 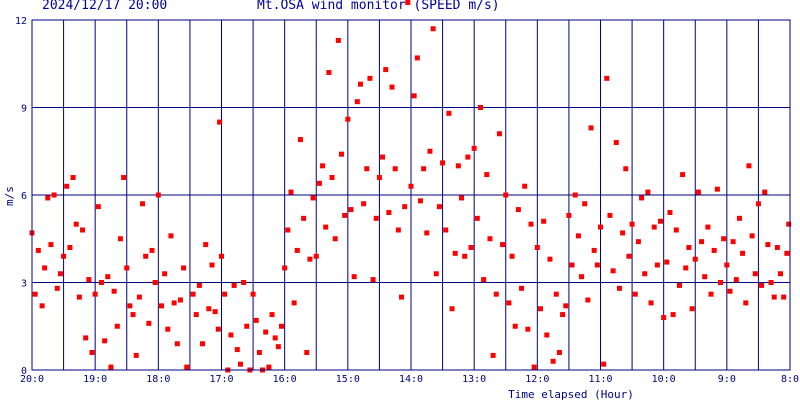 What do you see at coordinates (24, 284) in the screenshot?
I see `y-tick-label: 3` at bounding box center [24, 284].